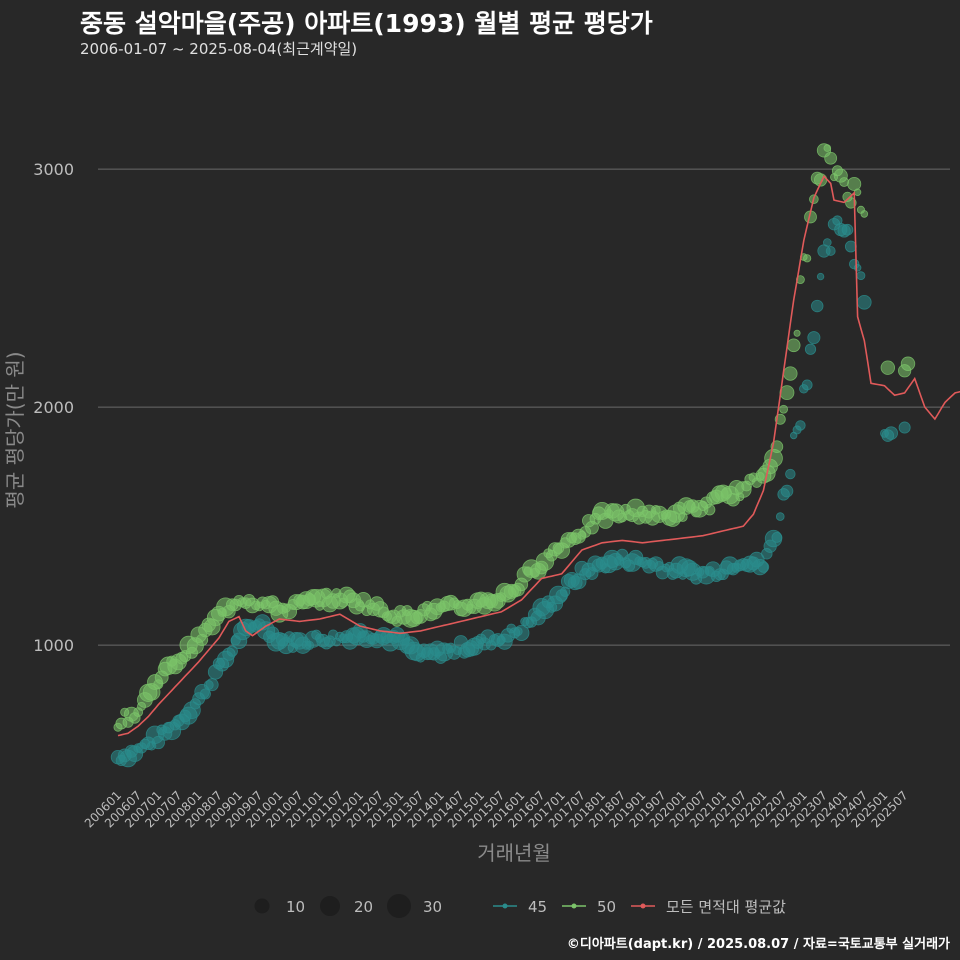  What do you see at coordinates (520, 906) in the screenshot?
I see `legend: 10 20 30 45 50 모든 면적대 평균값` at bounding box center [520, 906].